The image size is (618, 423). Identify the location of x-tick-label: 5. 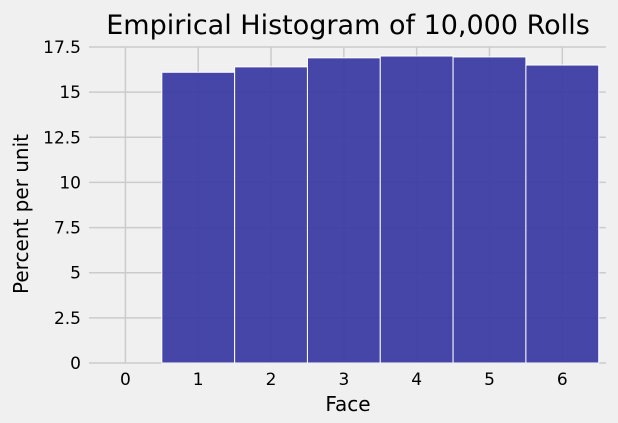
(489, 380).